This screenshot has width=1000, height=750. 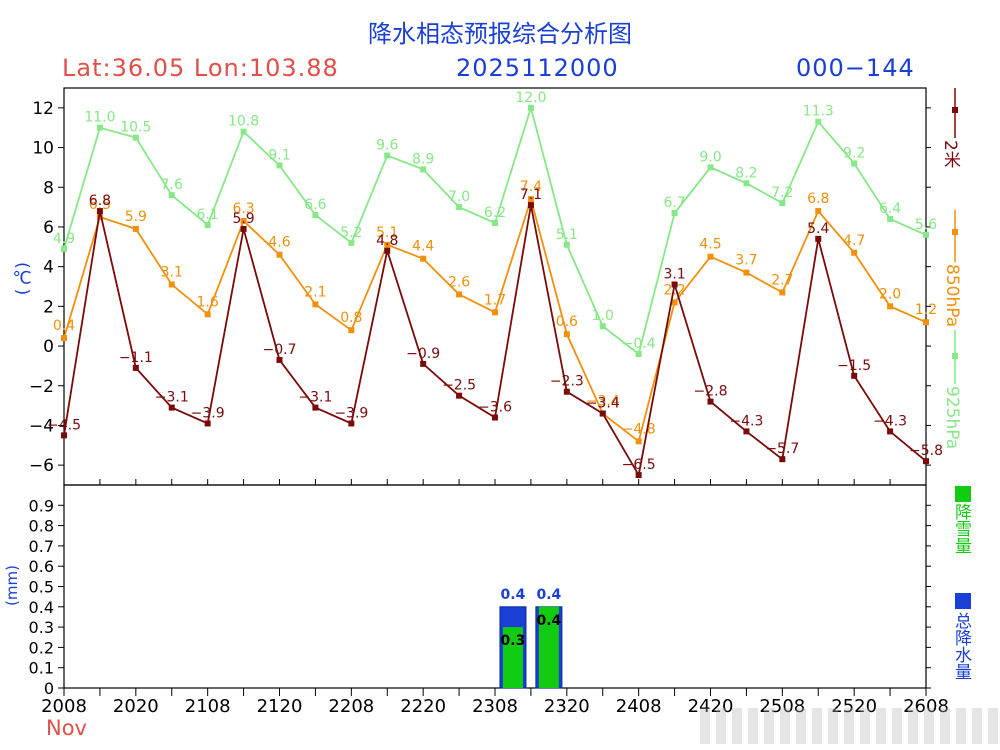 I want to click on chart-title: 降水相态预报综合分析图, so click(x=500, y=34).